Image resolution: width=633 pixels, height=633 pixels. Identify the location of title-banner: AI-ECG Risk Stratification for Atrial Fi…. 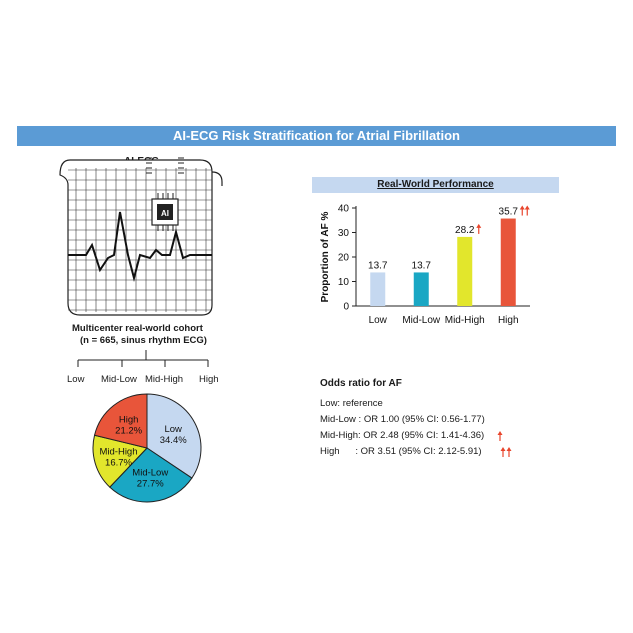
(316, 136).